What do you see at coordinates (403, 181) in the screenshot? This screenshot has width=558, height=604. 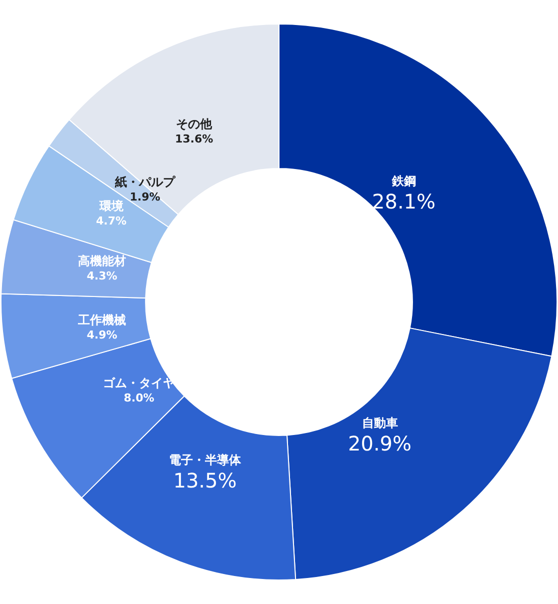 I see `slice-label: 鉄鋼` at bounding box center [403, 181].